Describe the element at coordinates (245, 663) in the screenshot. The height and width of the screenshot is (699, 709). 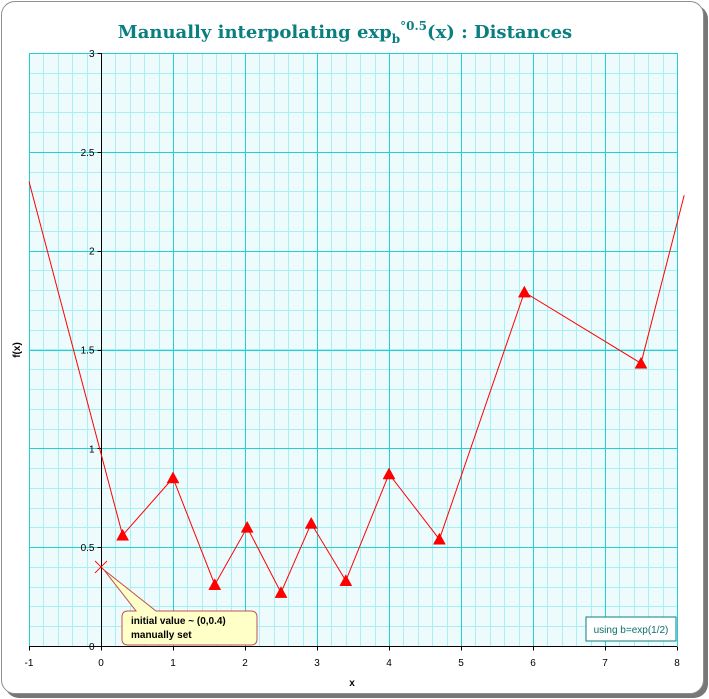
I see `x-tick-label: 2` at that location.